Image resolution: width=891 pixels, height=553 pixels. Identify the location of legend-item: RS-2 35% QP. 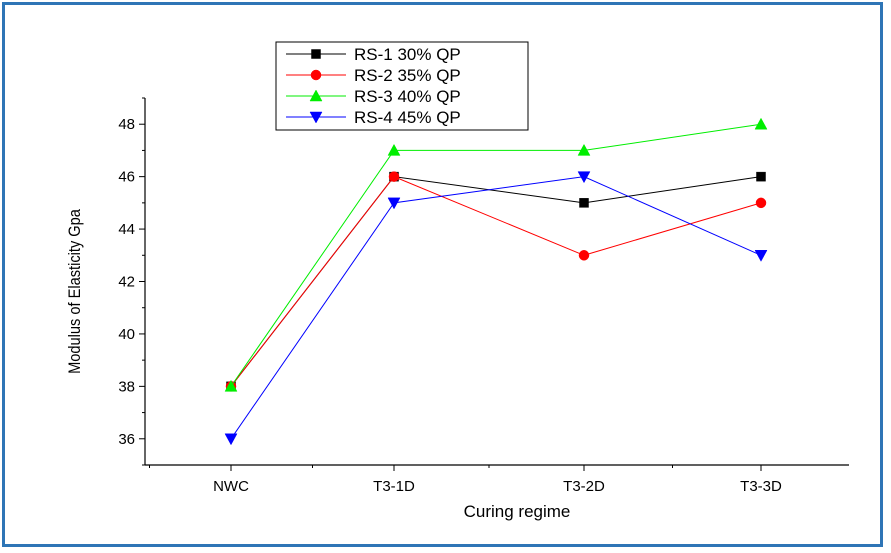
(373, 75).